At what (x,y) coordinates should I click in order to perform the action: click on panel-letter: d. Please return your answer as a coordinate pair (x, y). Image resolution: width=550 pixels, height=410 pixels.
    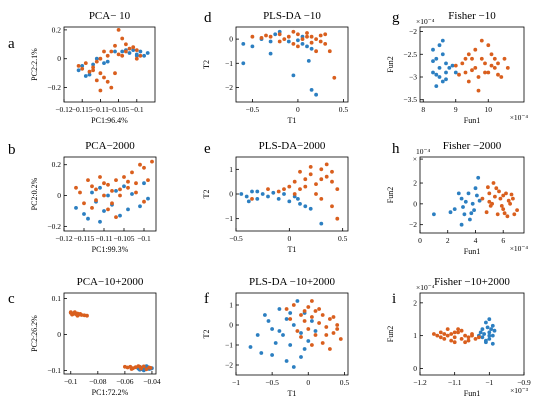
    Looking at the image, I should click on (208, 18).